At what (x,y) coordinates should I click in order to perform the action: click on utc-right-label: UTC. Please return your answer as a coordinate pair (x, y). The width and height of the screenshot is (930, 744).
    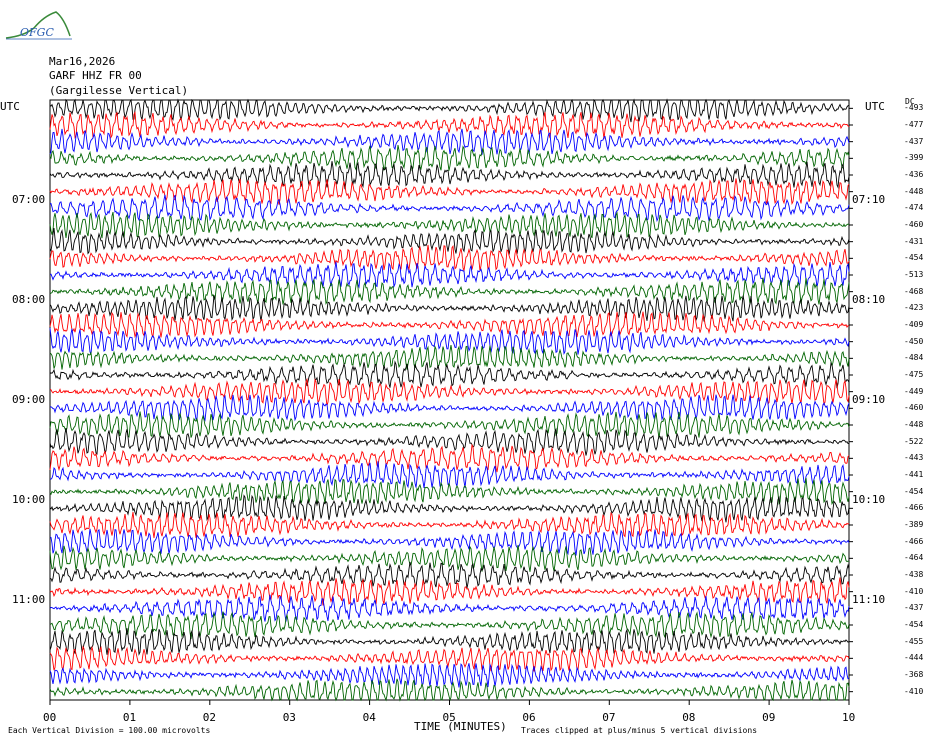
    Looking at the image, I should click on (875, 106).